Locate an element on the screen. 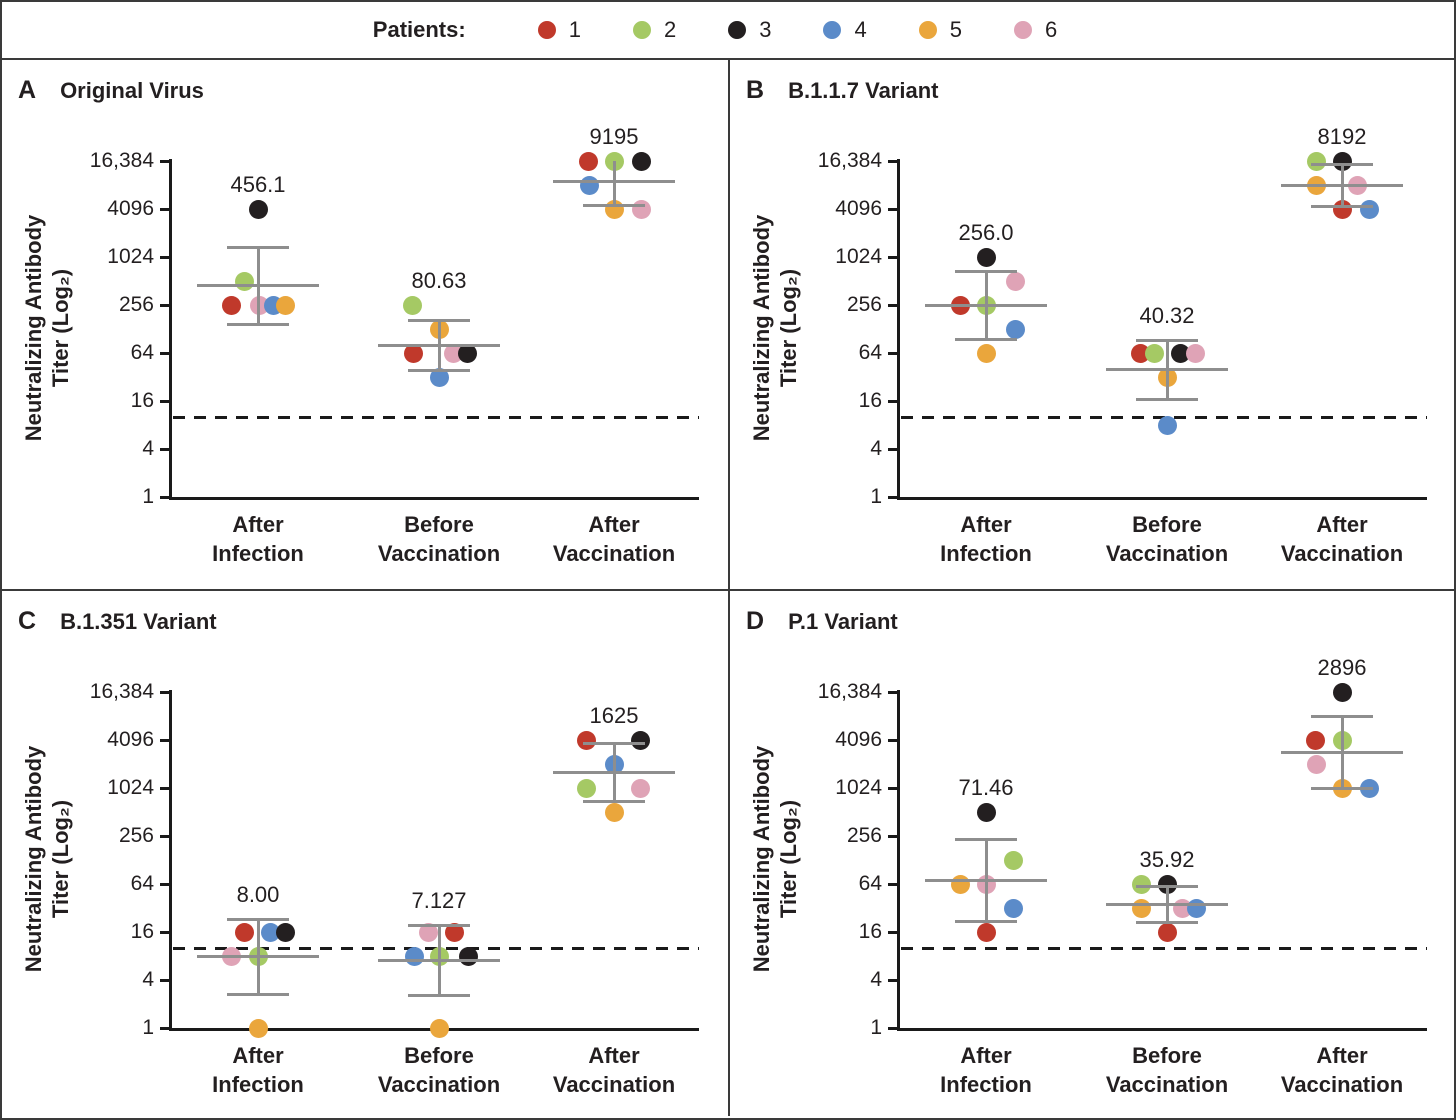 Image resolution: width=1456 pixels, height=1120 pixels. patient-3-dot-icon is located at coordinates (737, 29).